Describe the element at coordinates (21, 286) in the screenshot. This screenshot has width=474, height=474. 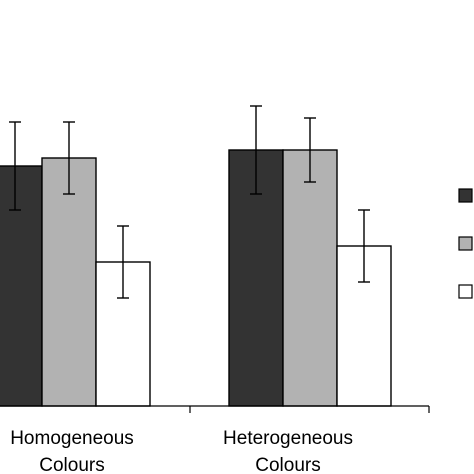
I see `bar-cat0-series0` at that location.